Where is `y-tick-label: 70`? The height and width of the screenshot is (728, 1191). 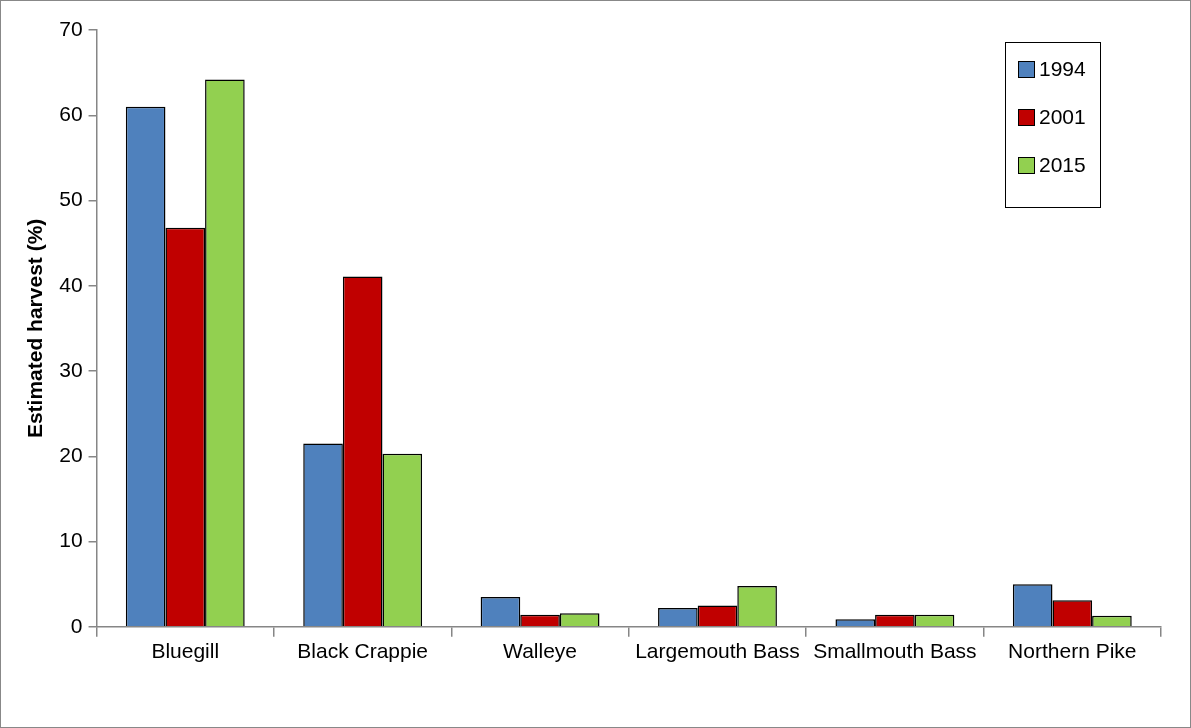 y-tick-label: 70 is located at coordinates (71, 28).